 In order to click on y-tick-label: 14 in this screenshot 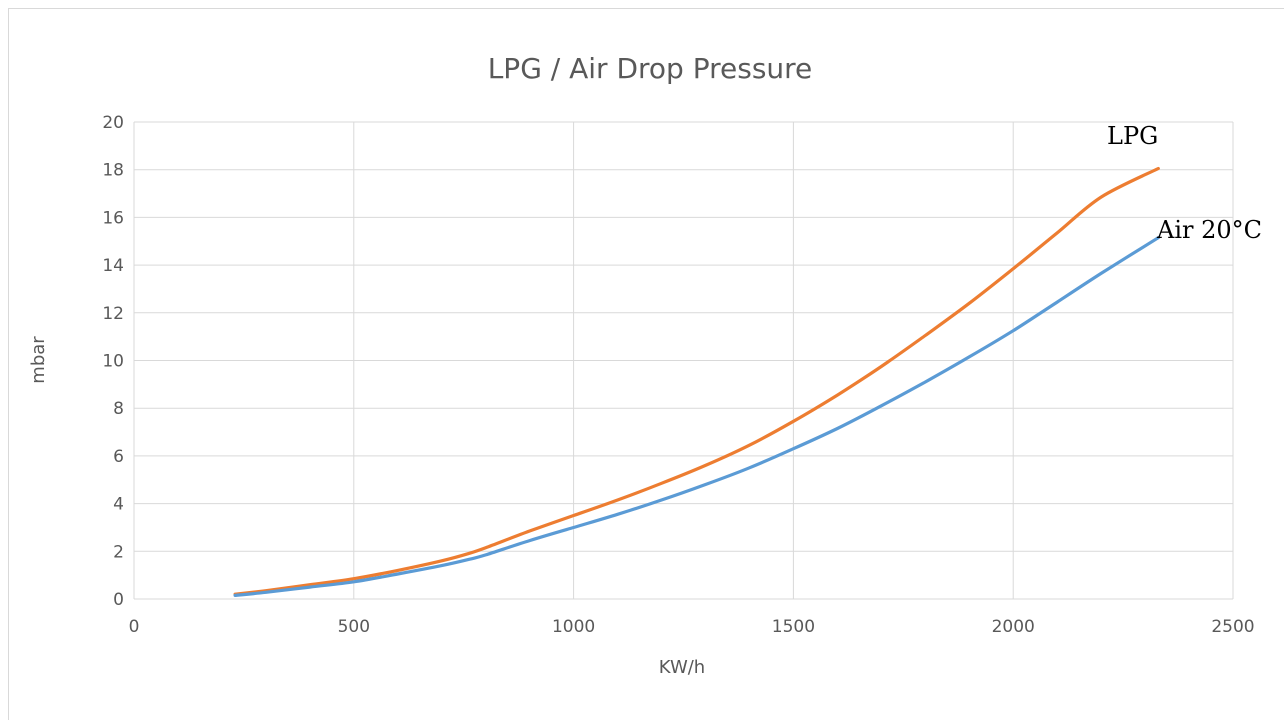, I will do `click(113, 266)`.